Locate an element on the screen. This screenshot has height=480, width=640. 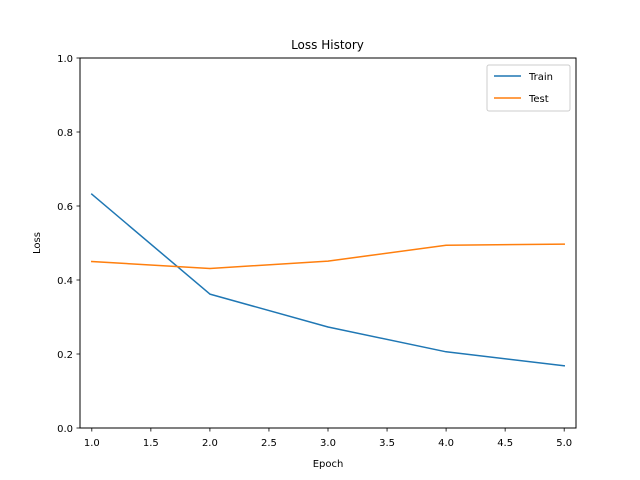
y-tick-label: 0.2 is located at coordinates (65, 355).